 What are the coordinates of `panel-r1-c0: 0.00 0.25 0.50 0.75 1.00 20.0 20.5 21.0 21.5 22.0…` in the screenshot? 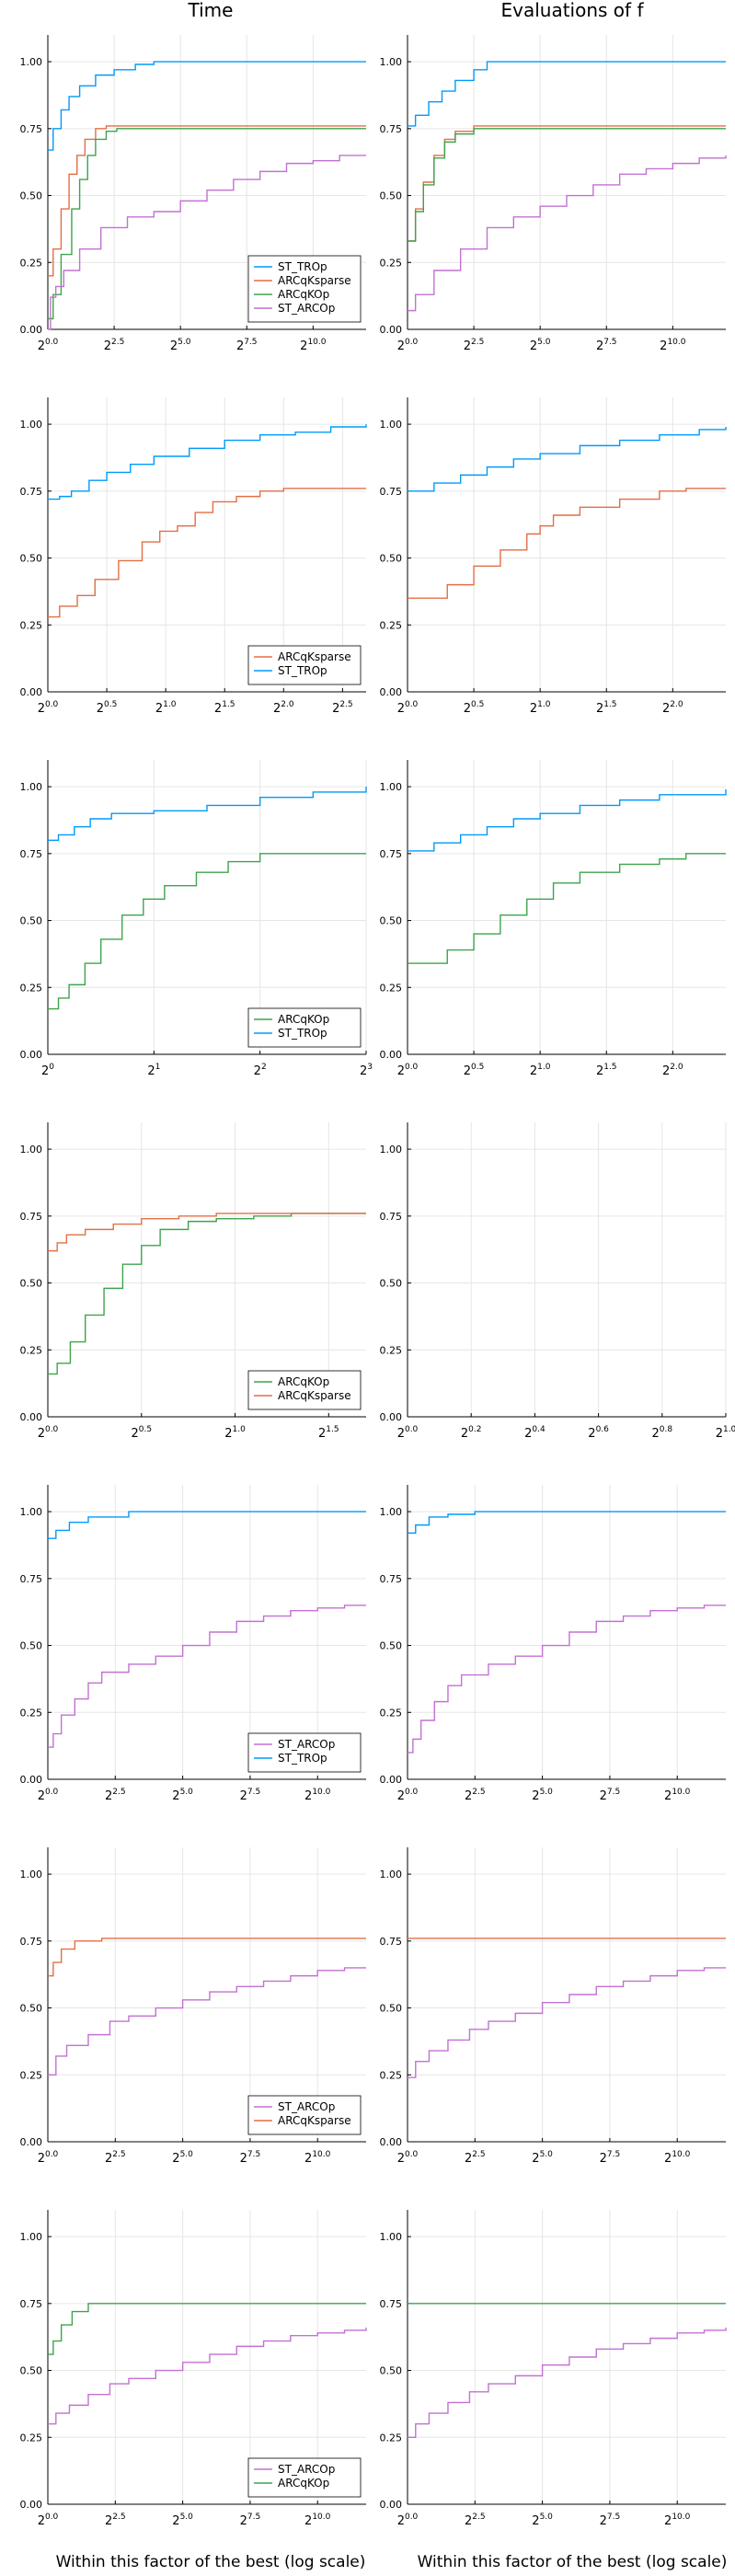 It's located at (193, 556).